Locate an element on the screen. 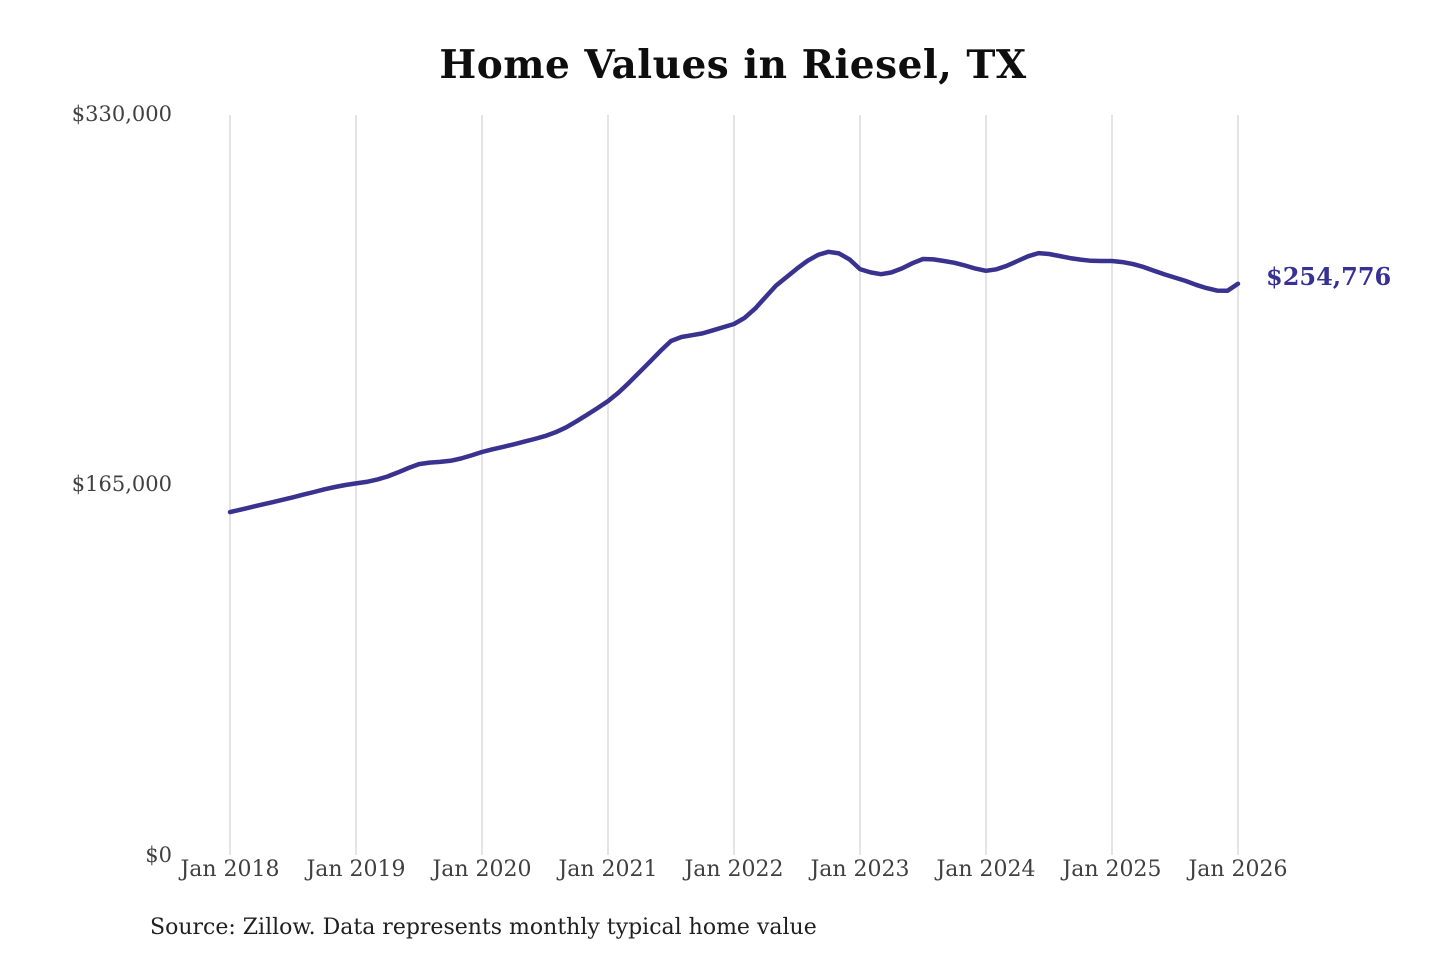 The image size is (1440, 960). chart-title: Home Values in Riesel, TX is located at coordinates (733, 65).